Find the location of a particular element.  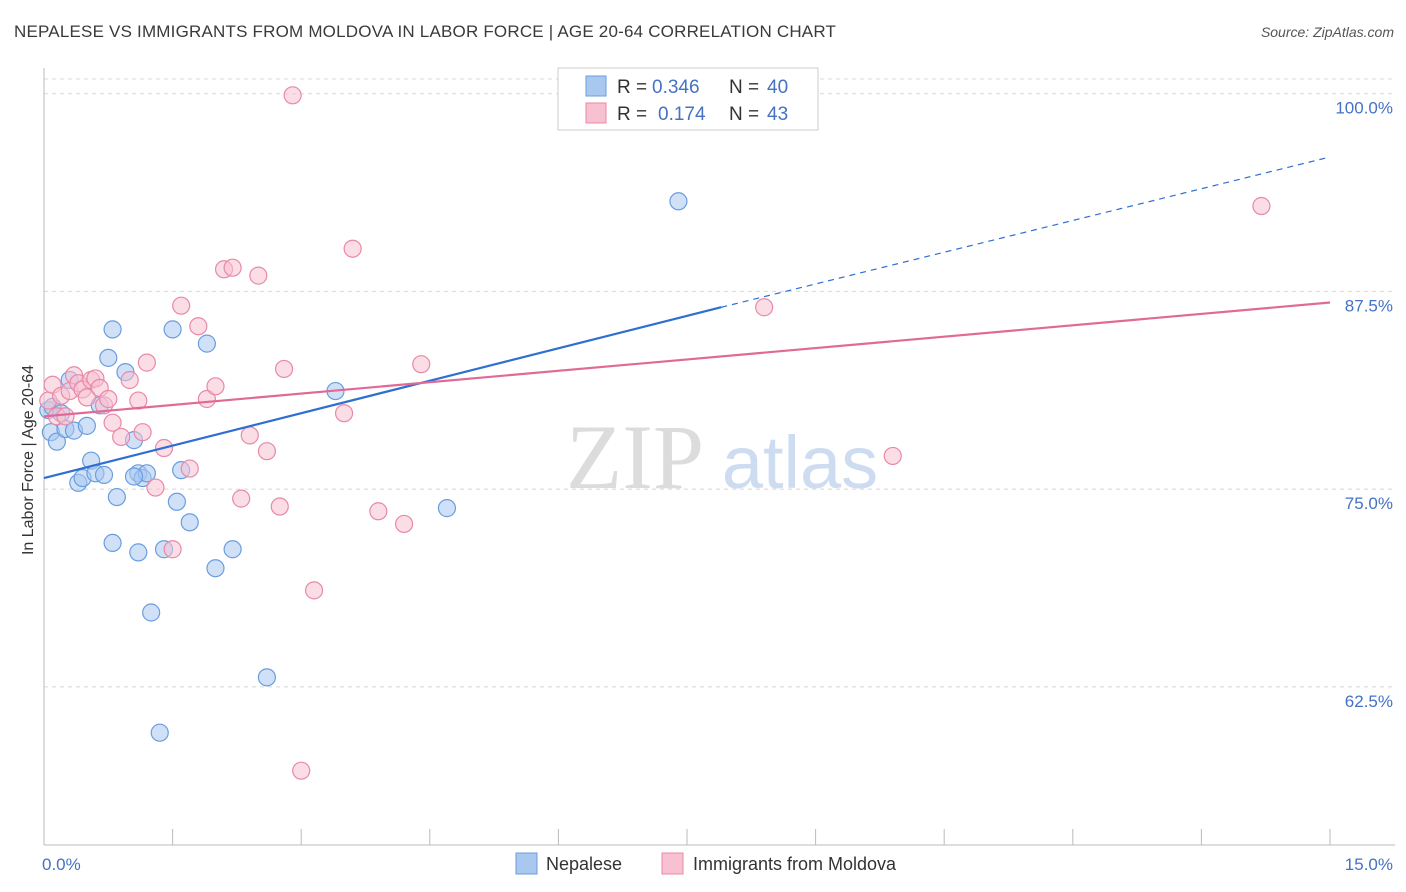

source-label: Source: ZipAtlas.com is located at coordinates (1327, 32).